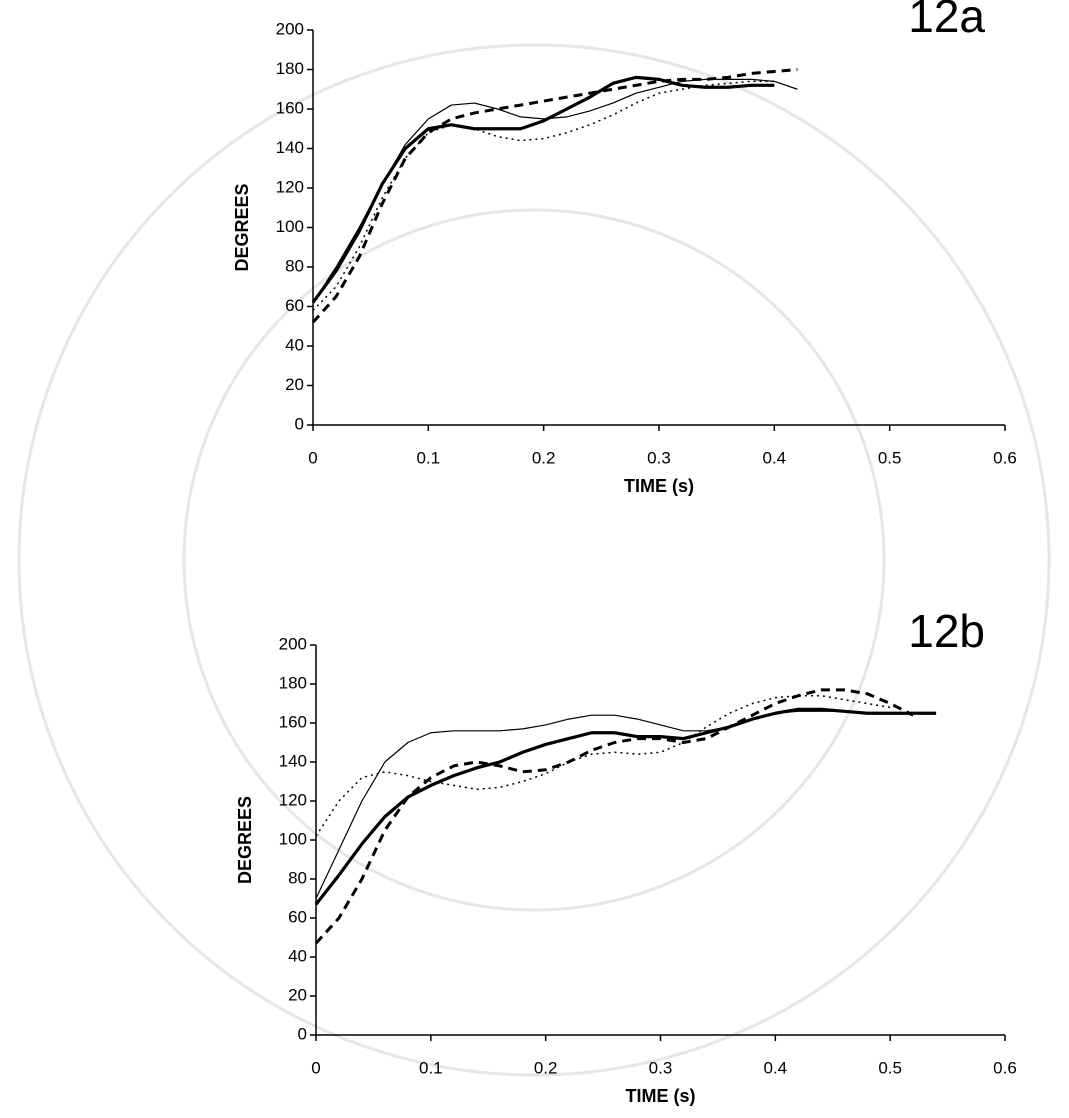 Image resolution: width=1069 pixels, height=1118 pixels. What do you see at coordinates (946, 21) in the screenshot?
I see `annotation: 12a` at bounding box center [946, 21].